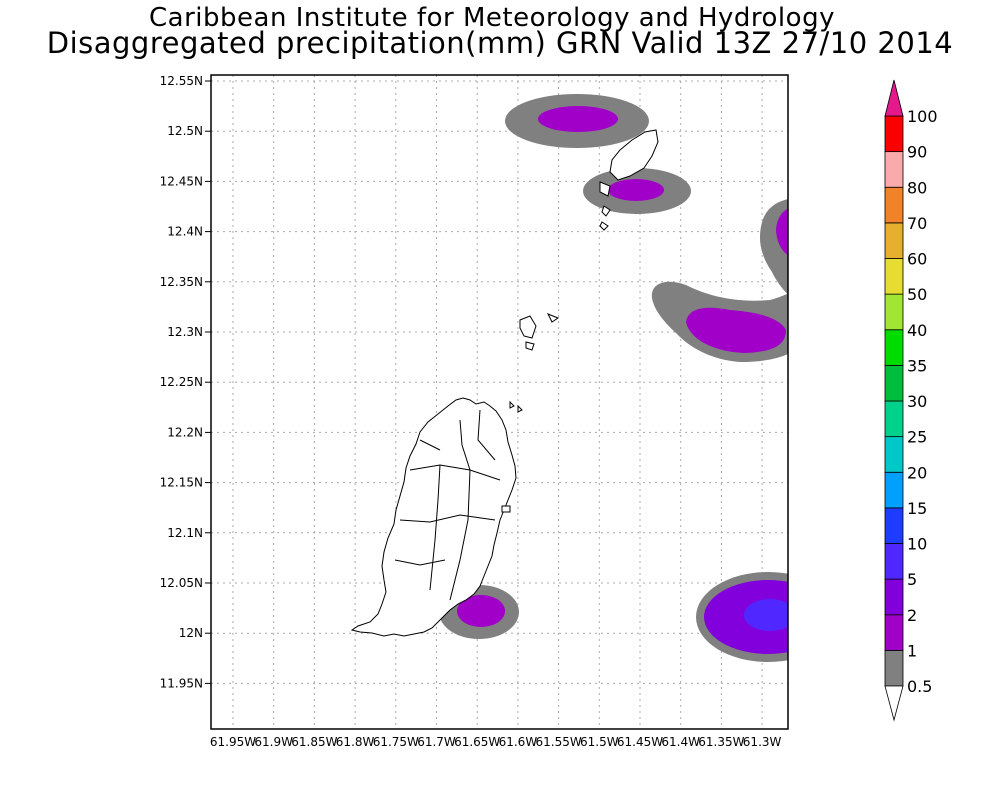  Describe the element at coordinates (917, 330) in the screenshot. I see `colorbar-label: 40` at that location.